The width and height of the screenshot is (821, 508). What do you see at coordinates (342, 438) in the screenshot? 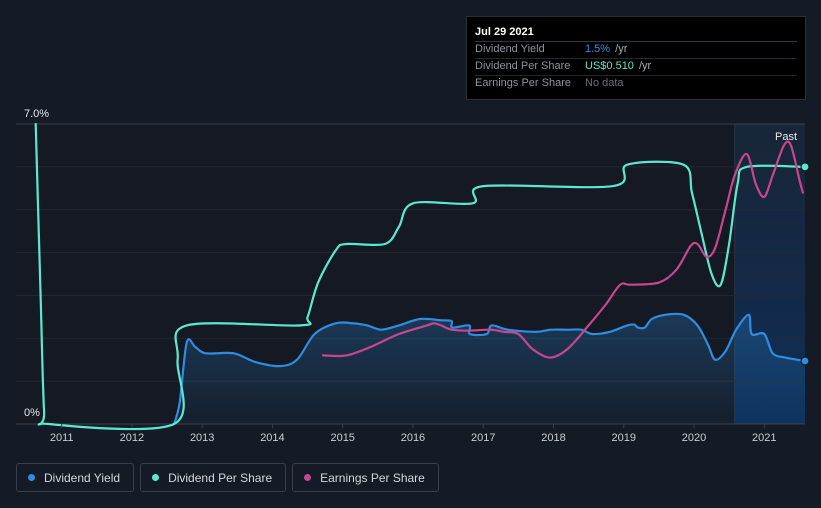
I see `x-axis-tick-label: 2015` at bounding box center [342, 438].